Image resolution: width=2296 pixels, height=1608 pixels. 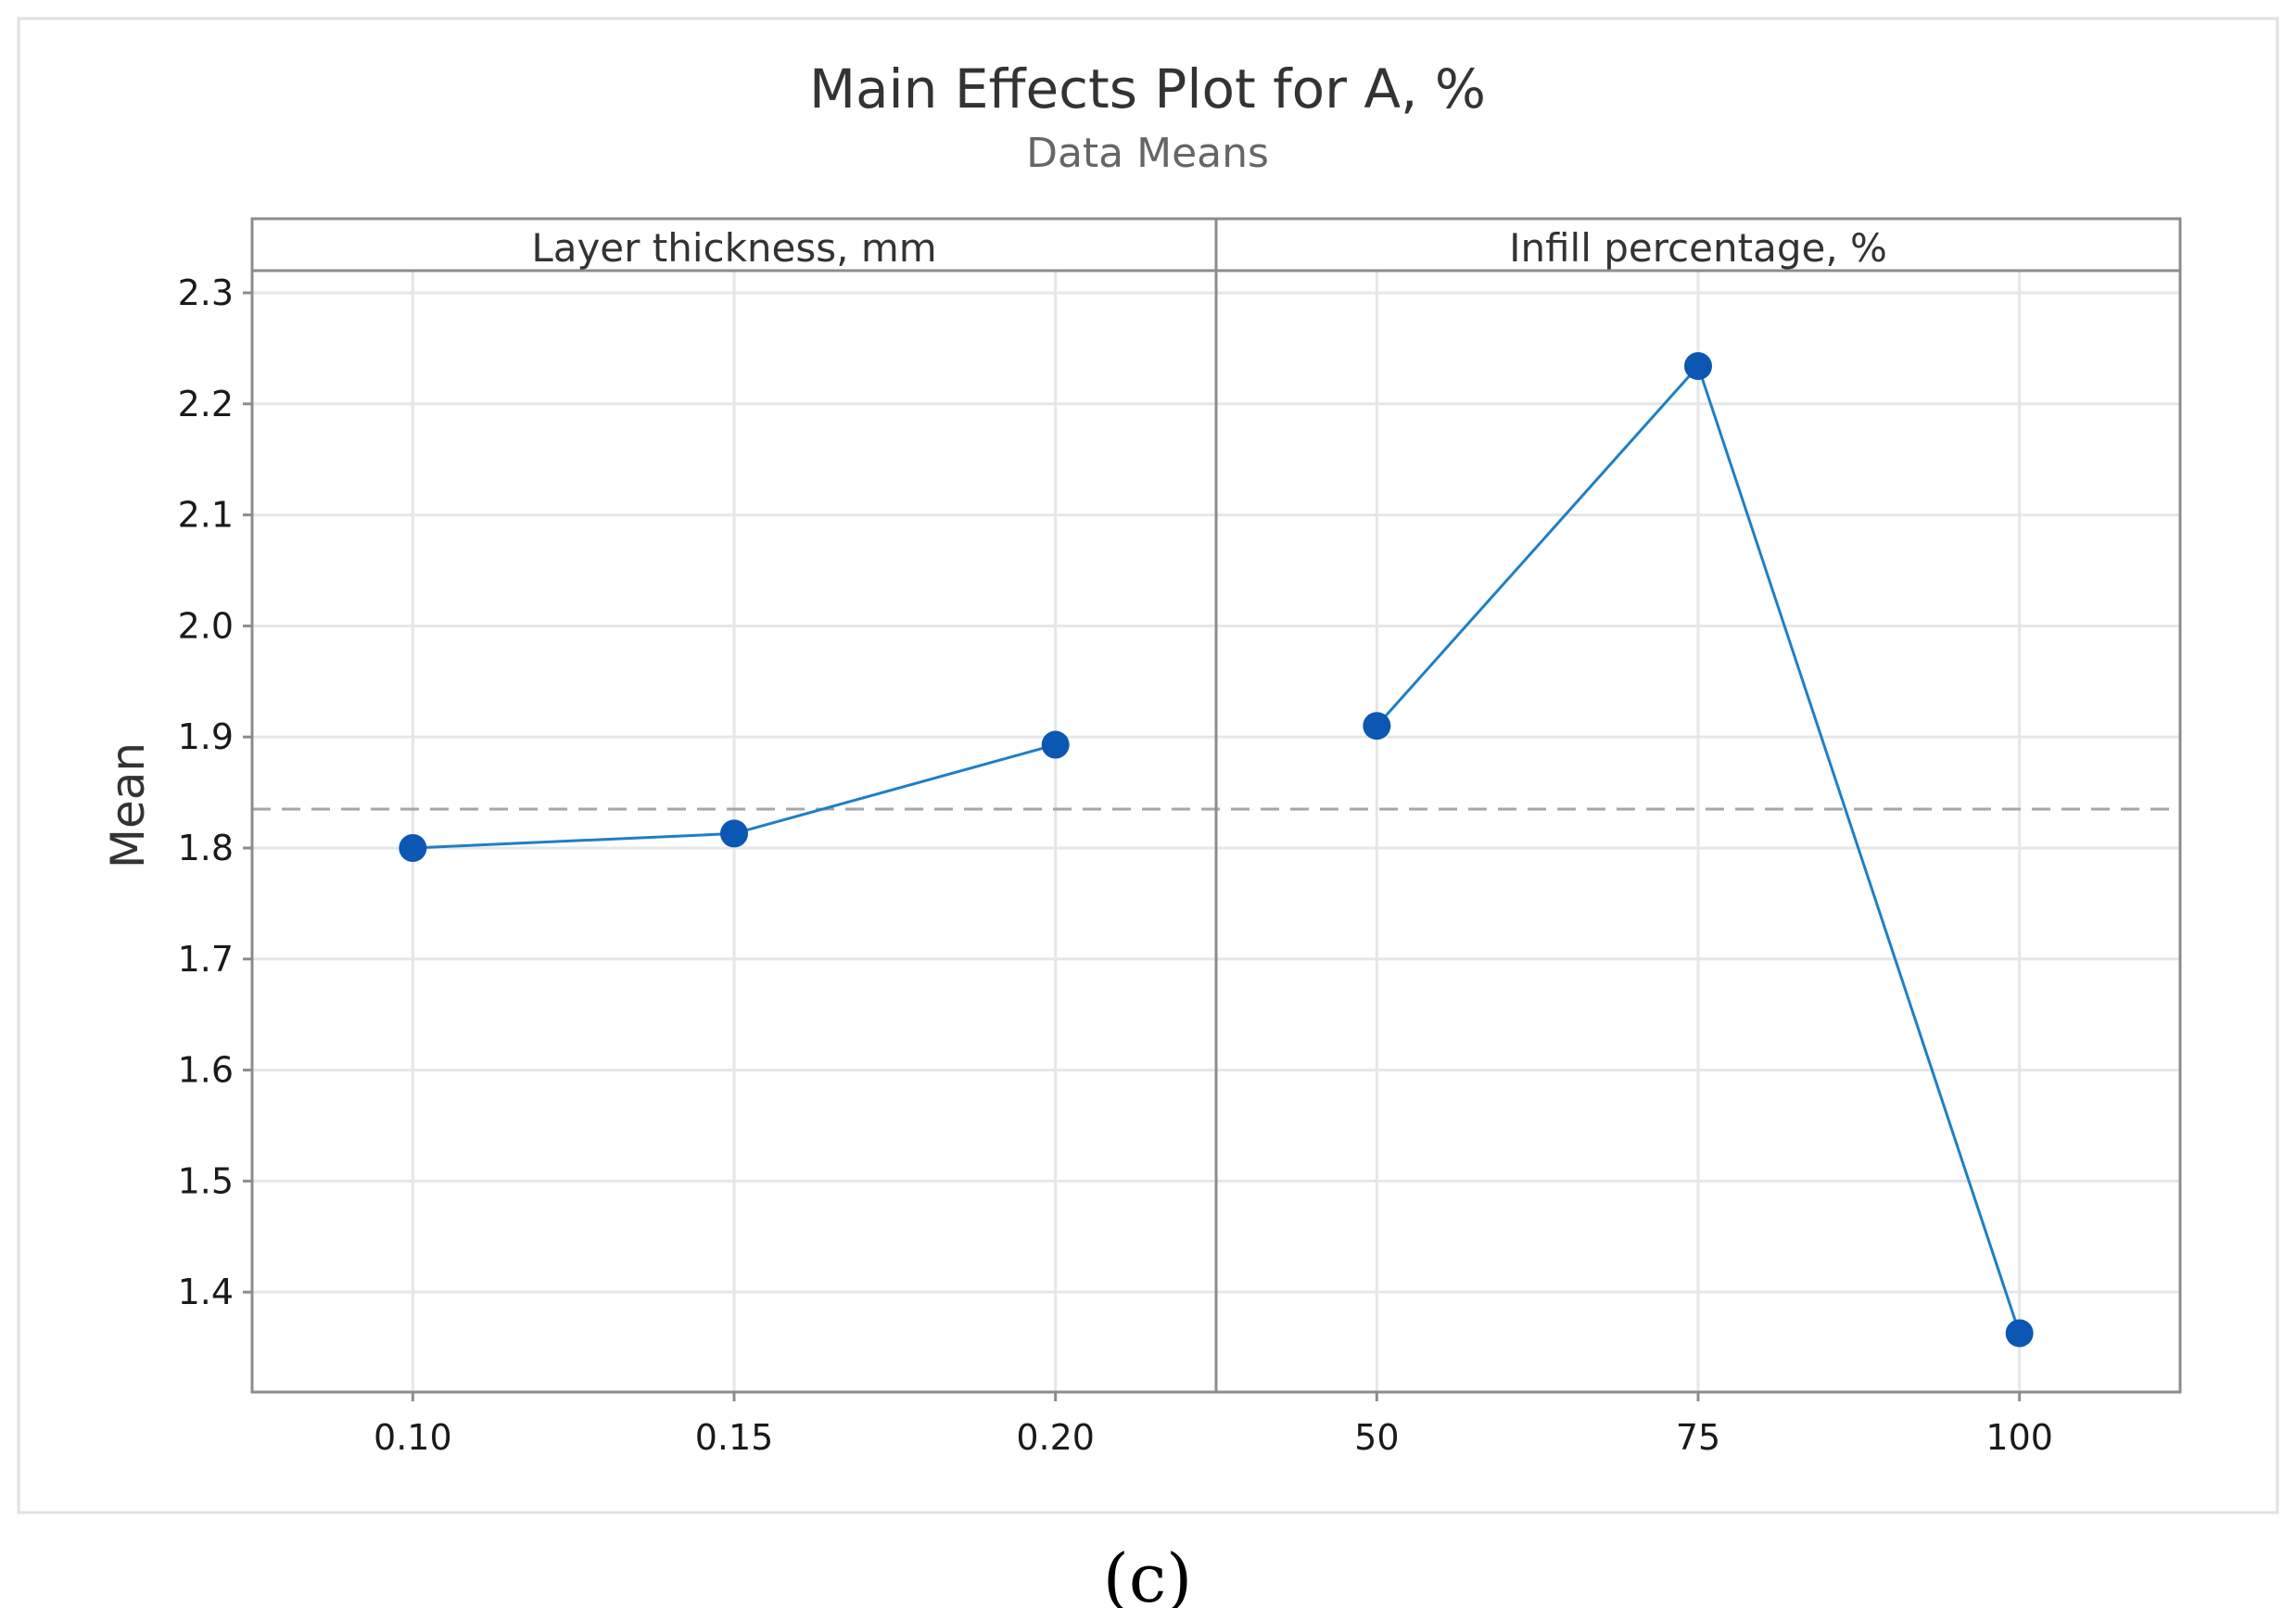 What do you see at coordinates (215, 792) in the screenshot?
I see `y-axis-ticks: 1.4 1.5 1.6 1.7 1.8 1.9 2.0 2.1 2.2 2.3` at bounding box center [215, 792].